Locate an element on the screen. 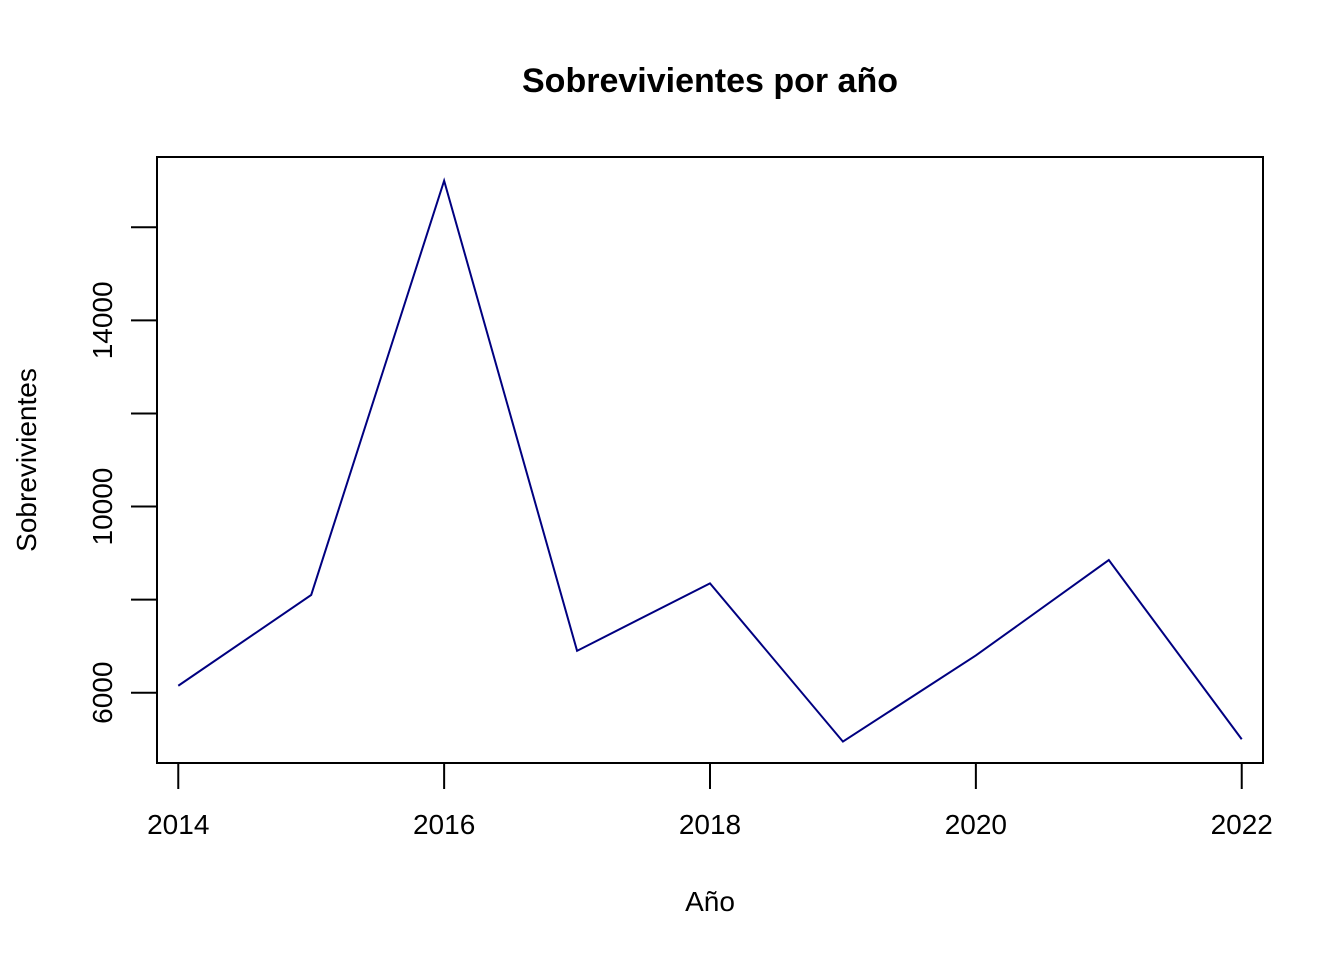  x-tick-label: 2014 is located at coordinates (178, 824).